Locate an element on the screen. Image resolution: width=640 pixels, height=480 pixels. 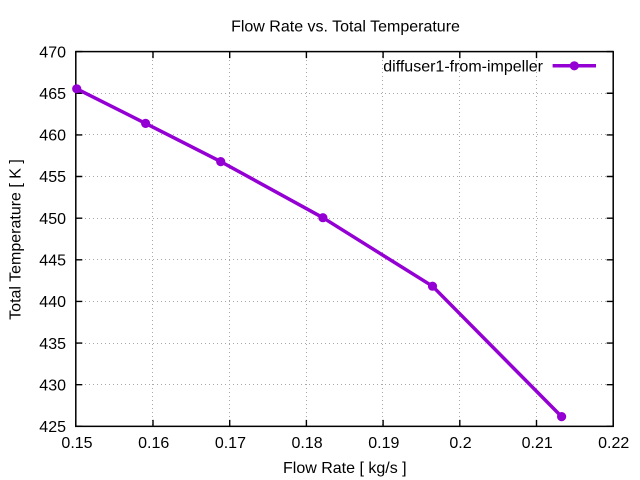
svg-text: Total Temperature [ K ] is located at coordinates (16, 239).